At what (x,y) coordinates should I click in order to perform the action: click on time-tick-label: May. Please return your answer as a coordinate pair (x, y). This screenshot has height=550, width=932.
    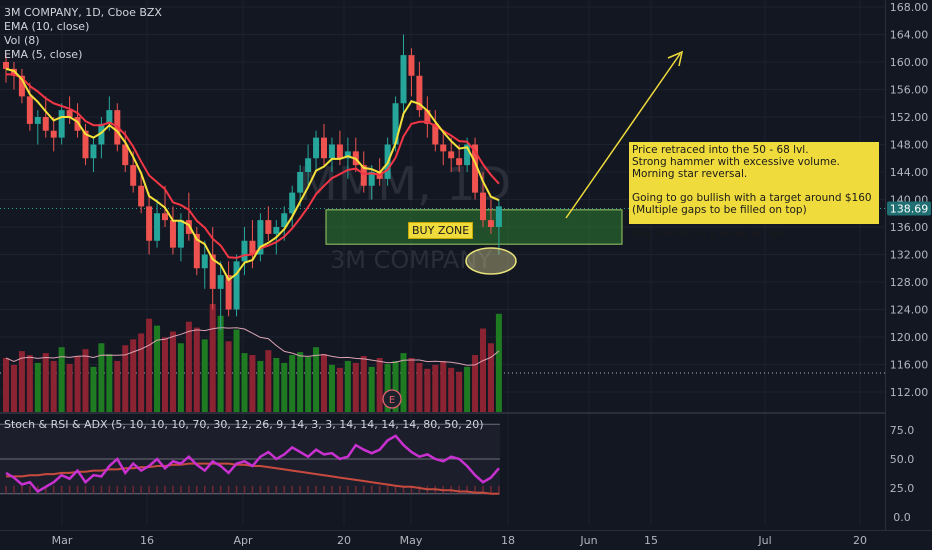
    Looking at the image, I should click on (411, 540).